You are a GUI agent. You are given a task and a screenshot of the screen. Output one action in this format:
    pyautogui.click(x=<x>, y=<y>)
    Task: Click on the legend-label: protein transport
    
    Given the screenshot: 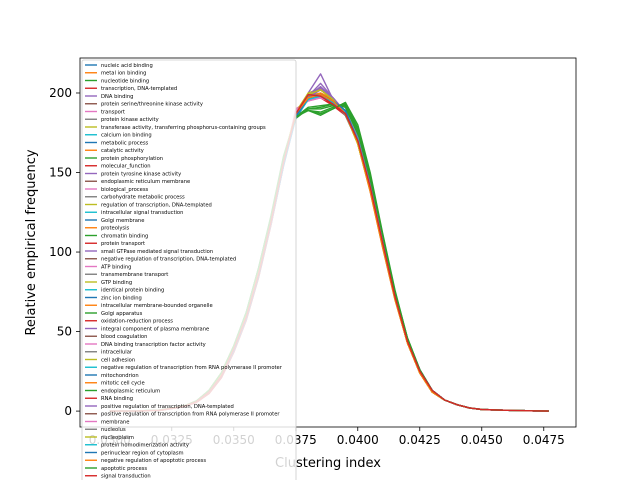 What is the action you would take?
    pyautogui.click(x=123, y=244)
    